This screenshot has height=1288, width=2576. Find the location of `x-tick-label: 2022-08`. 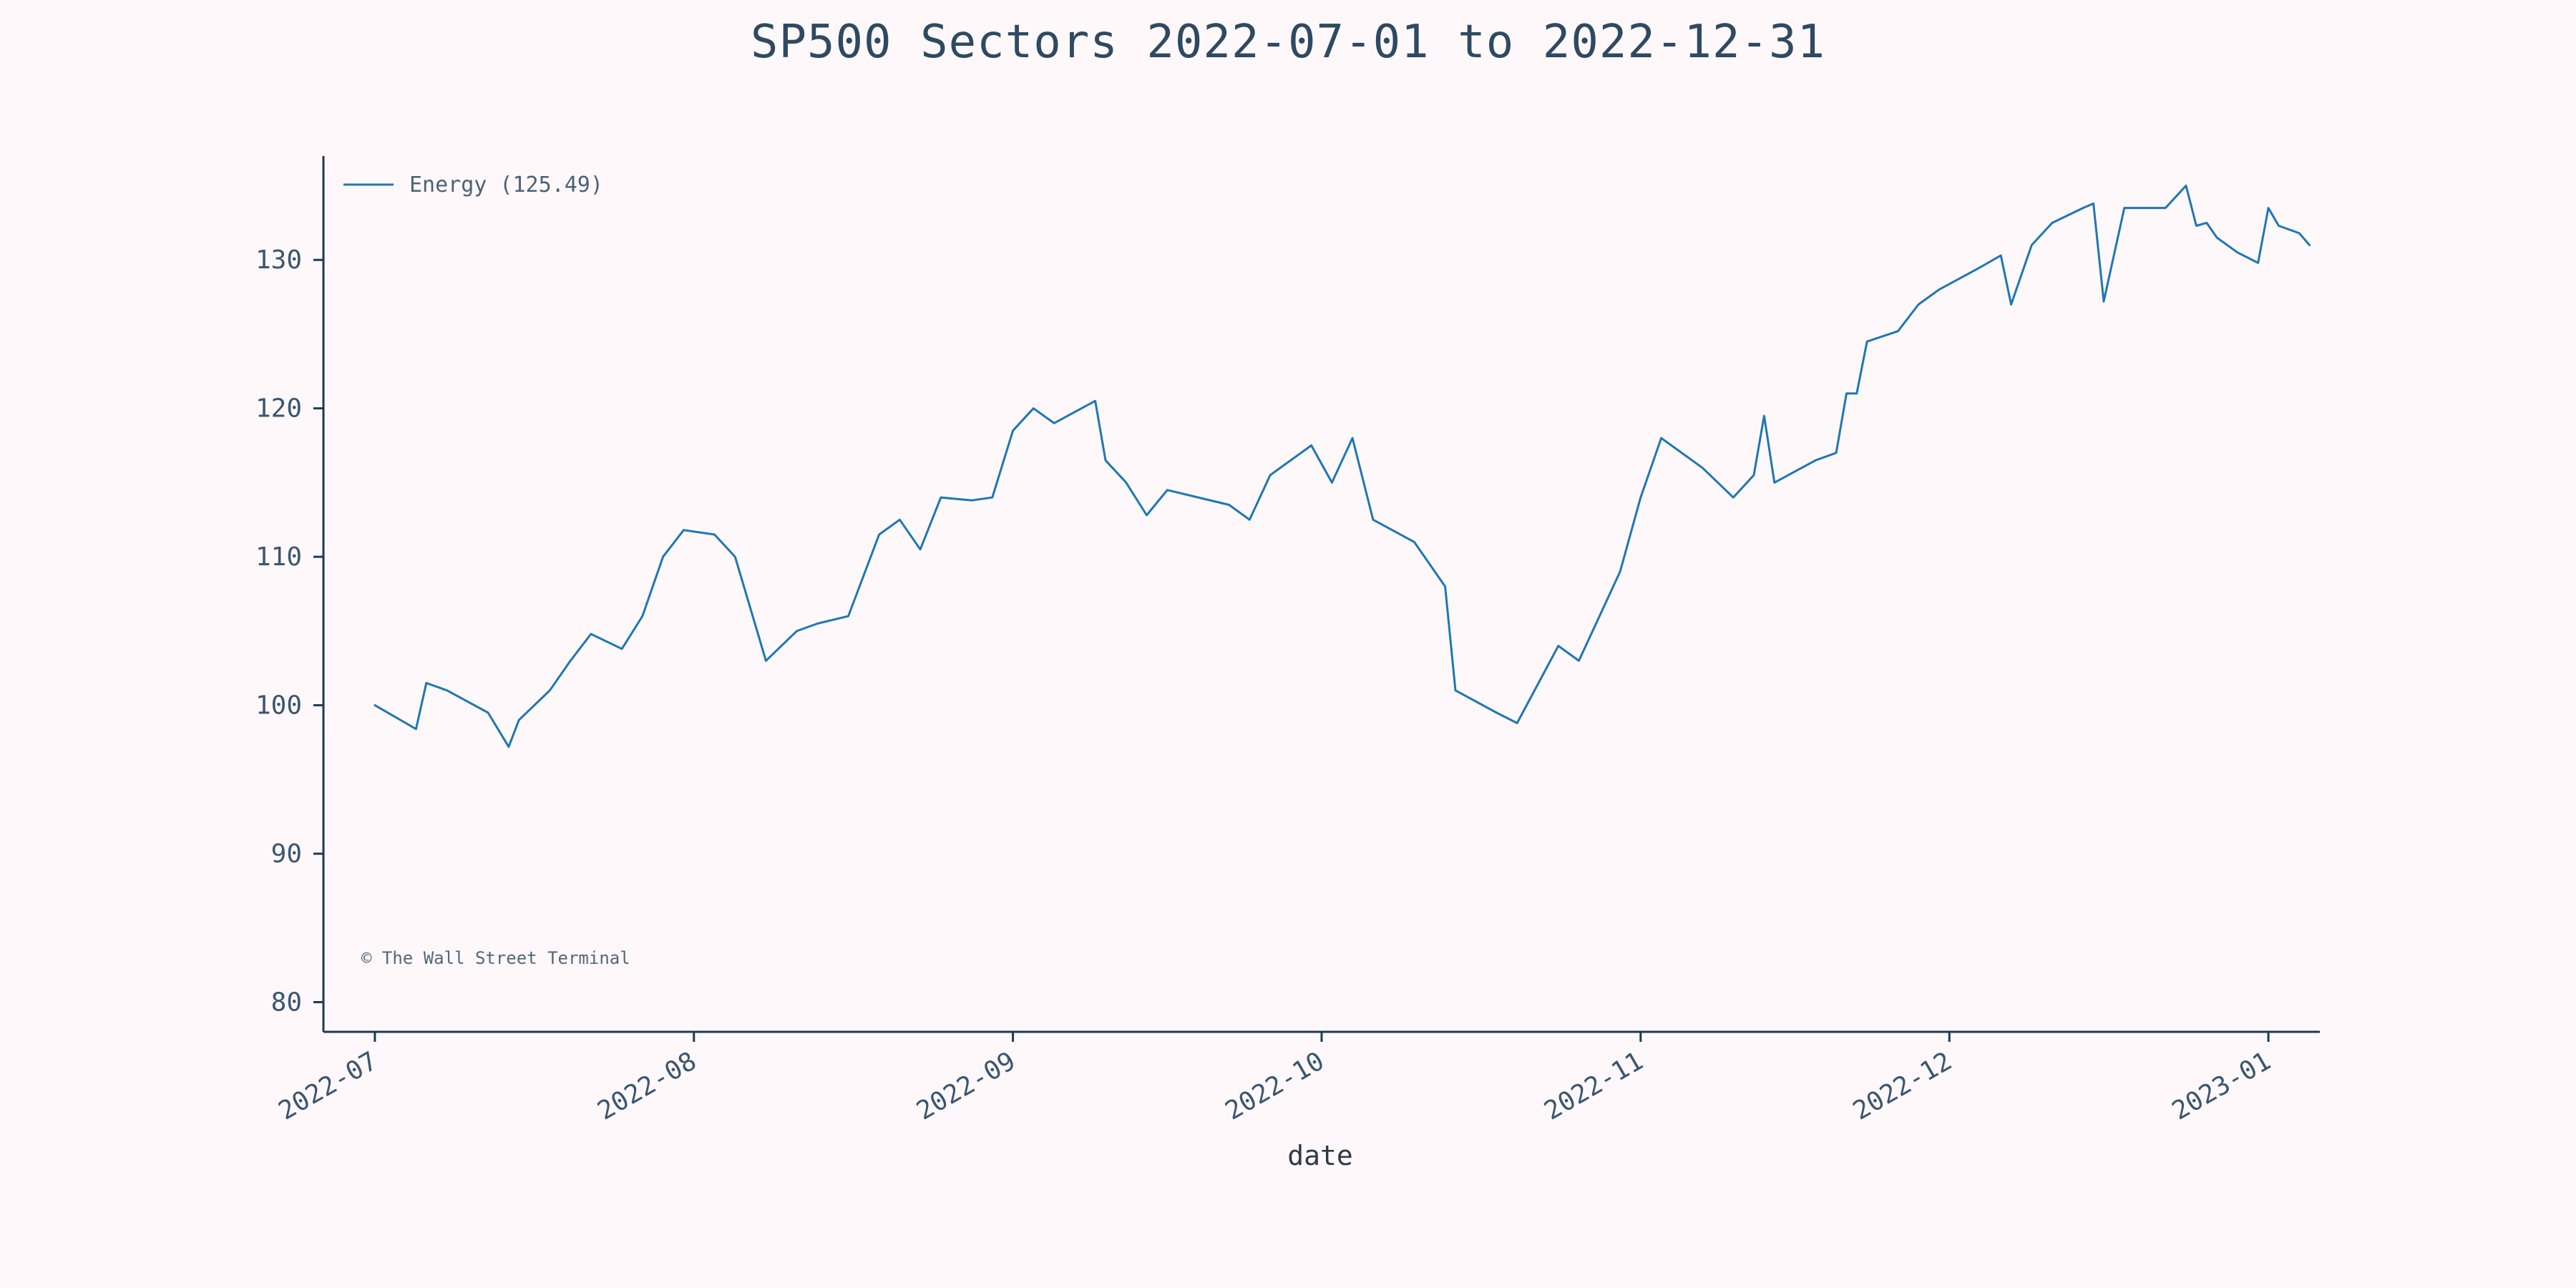

x-tick-label: 2022-08 is located at coordinates (646, 1086).